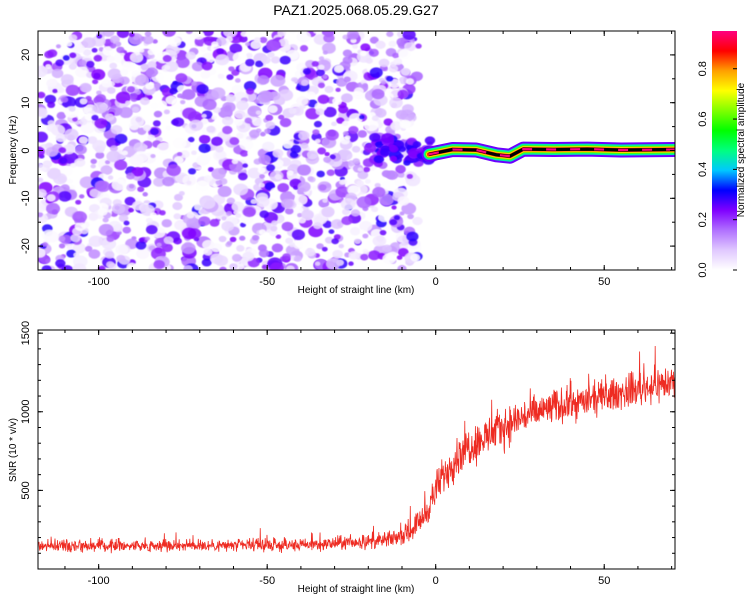 The height and width of the screenshot is (600, 750). What do you see at coordinates (356, 589) in the screenshot?
I see `snr-x-label: Height of straight line (km)` at bounding box center [356, 589].